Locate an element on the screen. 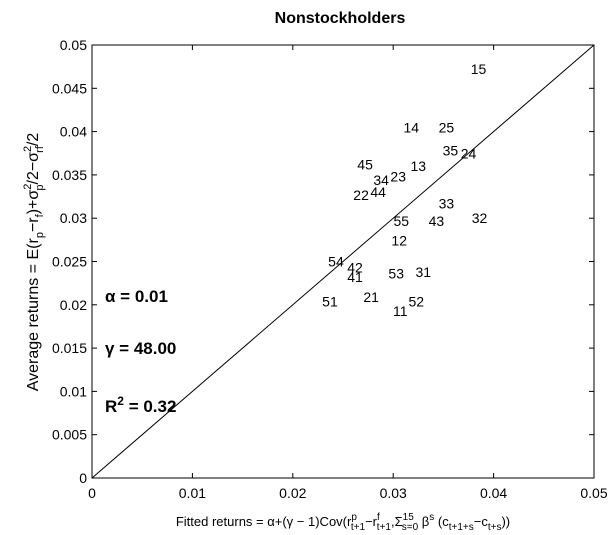 This screenshot has height=535, width=610. y-axis-label: Average returns = E(rp−rf)+σ2p/2−σ2rf/2 is located at coordinates (34, 262).